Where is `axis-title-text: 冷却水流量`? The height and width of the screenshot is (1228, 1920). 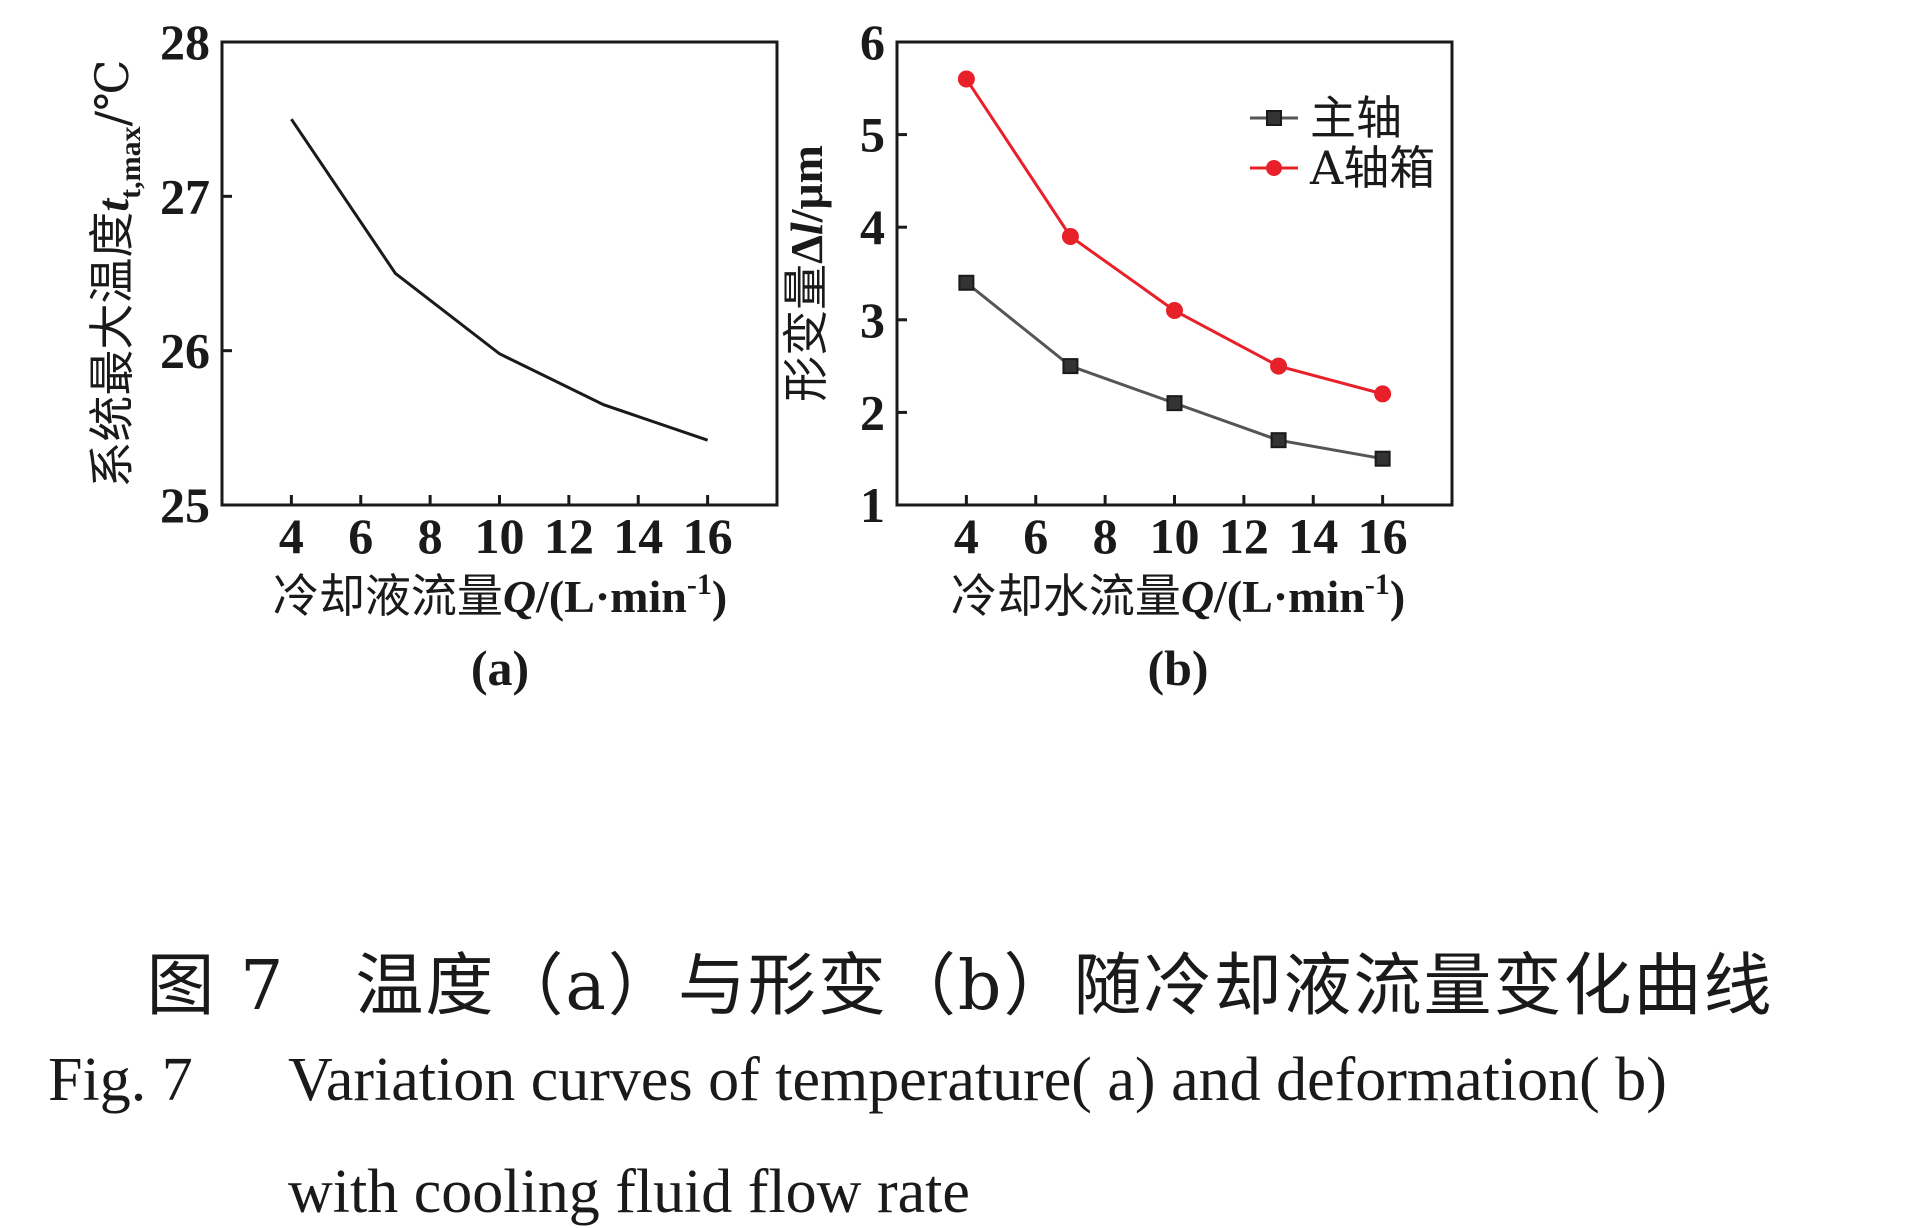
axis-title-text: 冷却水流量 is located at coordinates (1066, 596).